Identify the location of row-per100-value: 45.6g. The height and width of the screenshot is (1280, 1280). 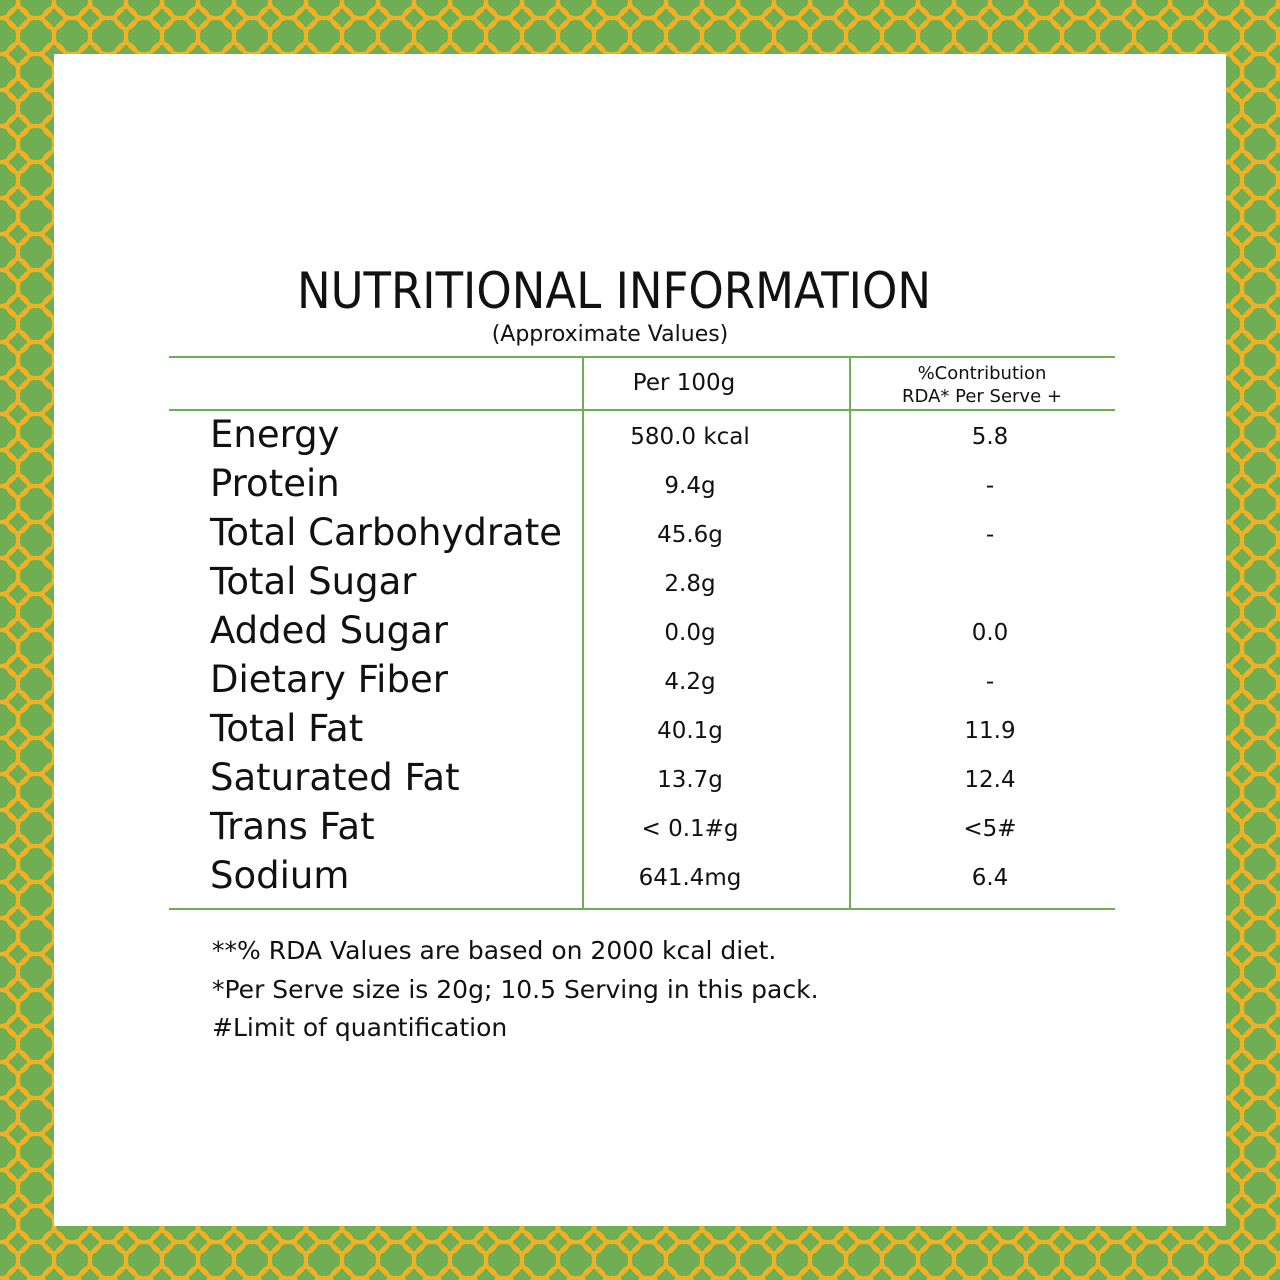
(690, 535).